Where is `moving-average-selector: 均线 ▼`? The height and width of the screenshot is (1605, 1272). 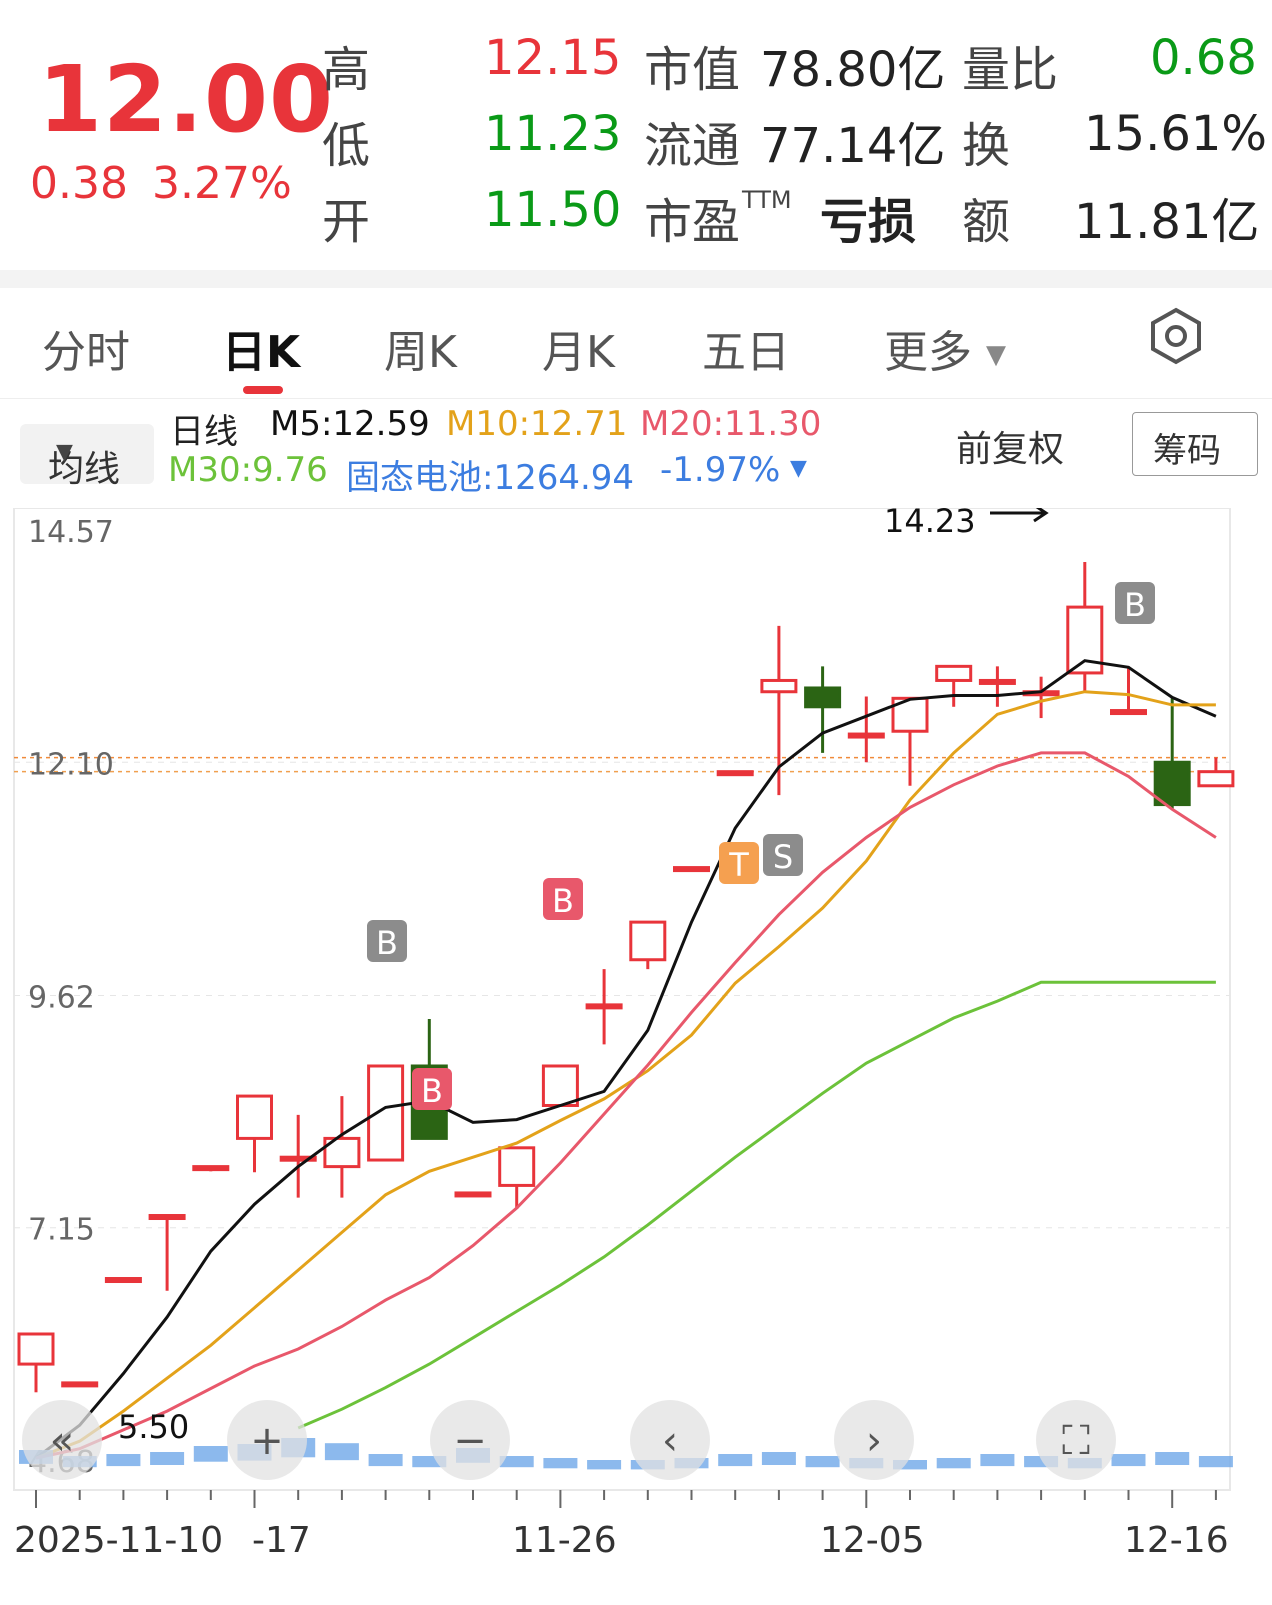
moving-average-selector: 均线 ▼ is located at coordinates (87, 457).